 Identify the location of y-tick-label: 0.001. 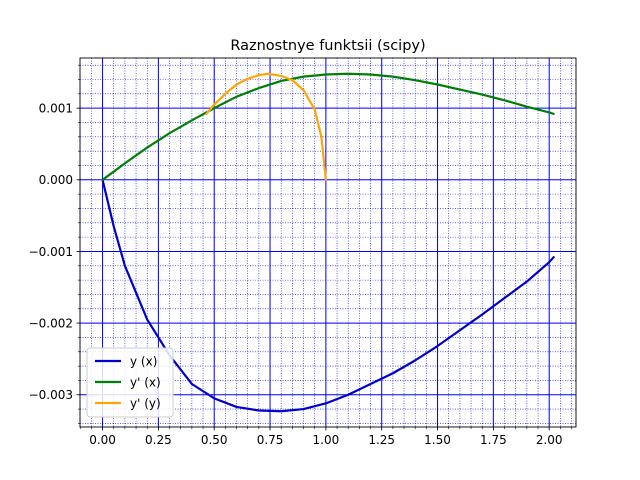
(56, 108).